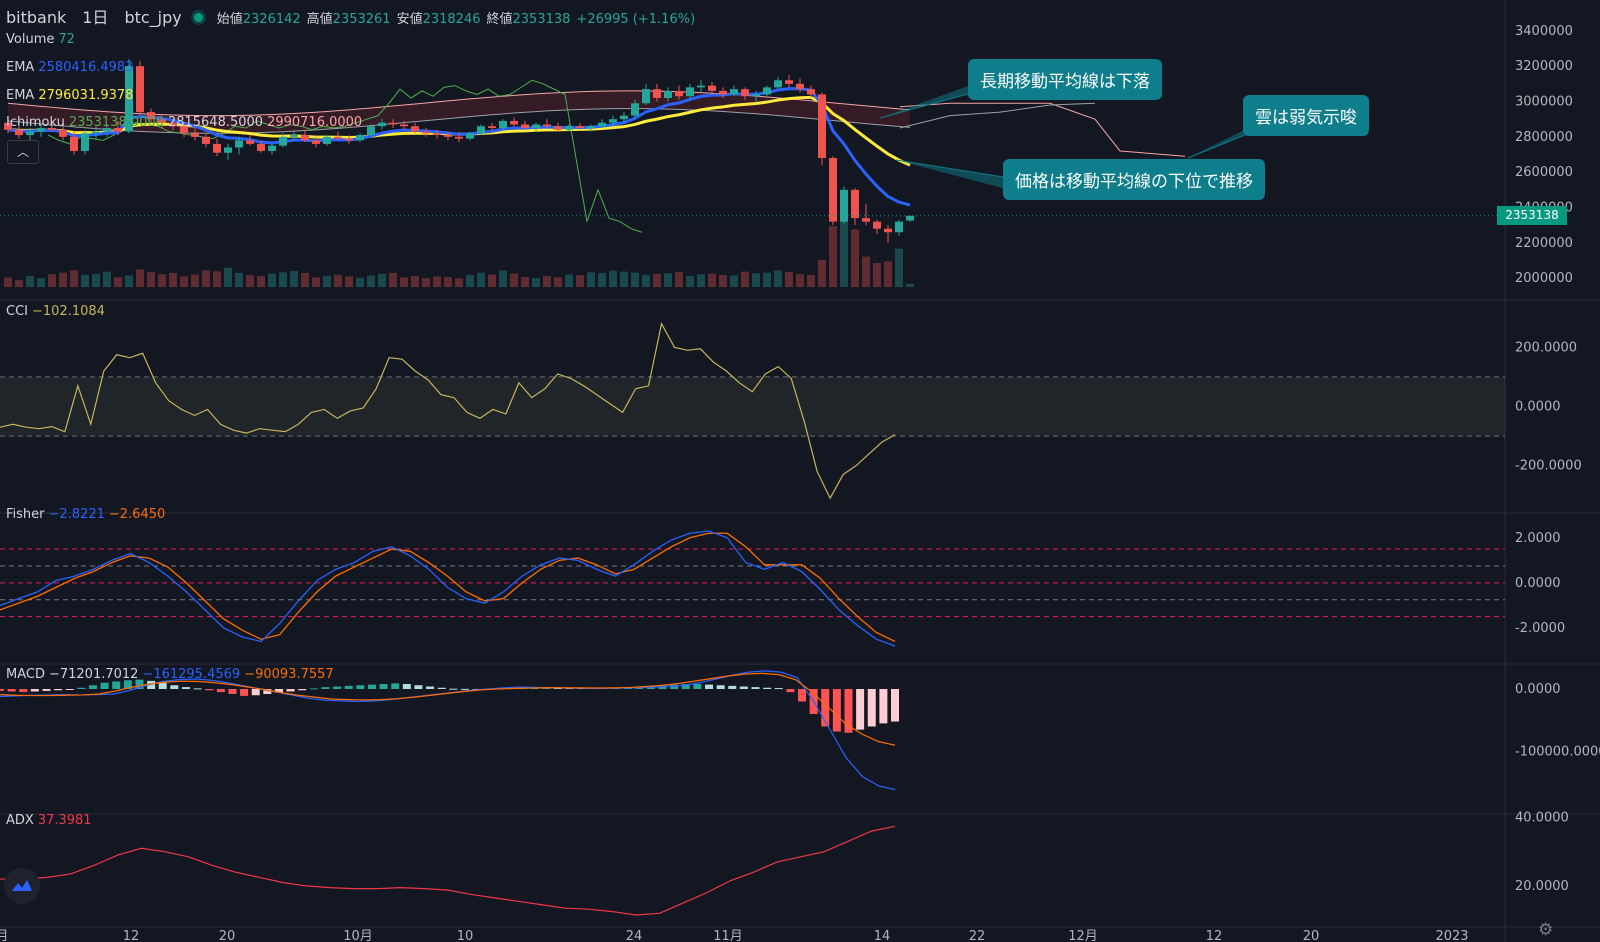  Describe the element at coordinates (68, 311) in the screenshot. I see `cci-legend-value: −102.1084` at that location.